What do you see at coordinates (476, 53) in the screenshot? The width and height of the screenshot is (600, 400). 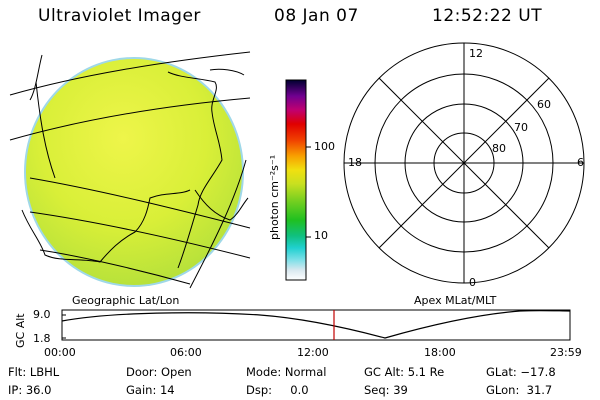 I see `mlt-label-12: 12` at bounding box center [476, 53].